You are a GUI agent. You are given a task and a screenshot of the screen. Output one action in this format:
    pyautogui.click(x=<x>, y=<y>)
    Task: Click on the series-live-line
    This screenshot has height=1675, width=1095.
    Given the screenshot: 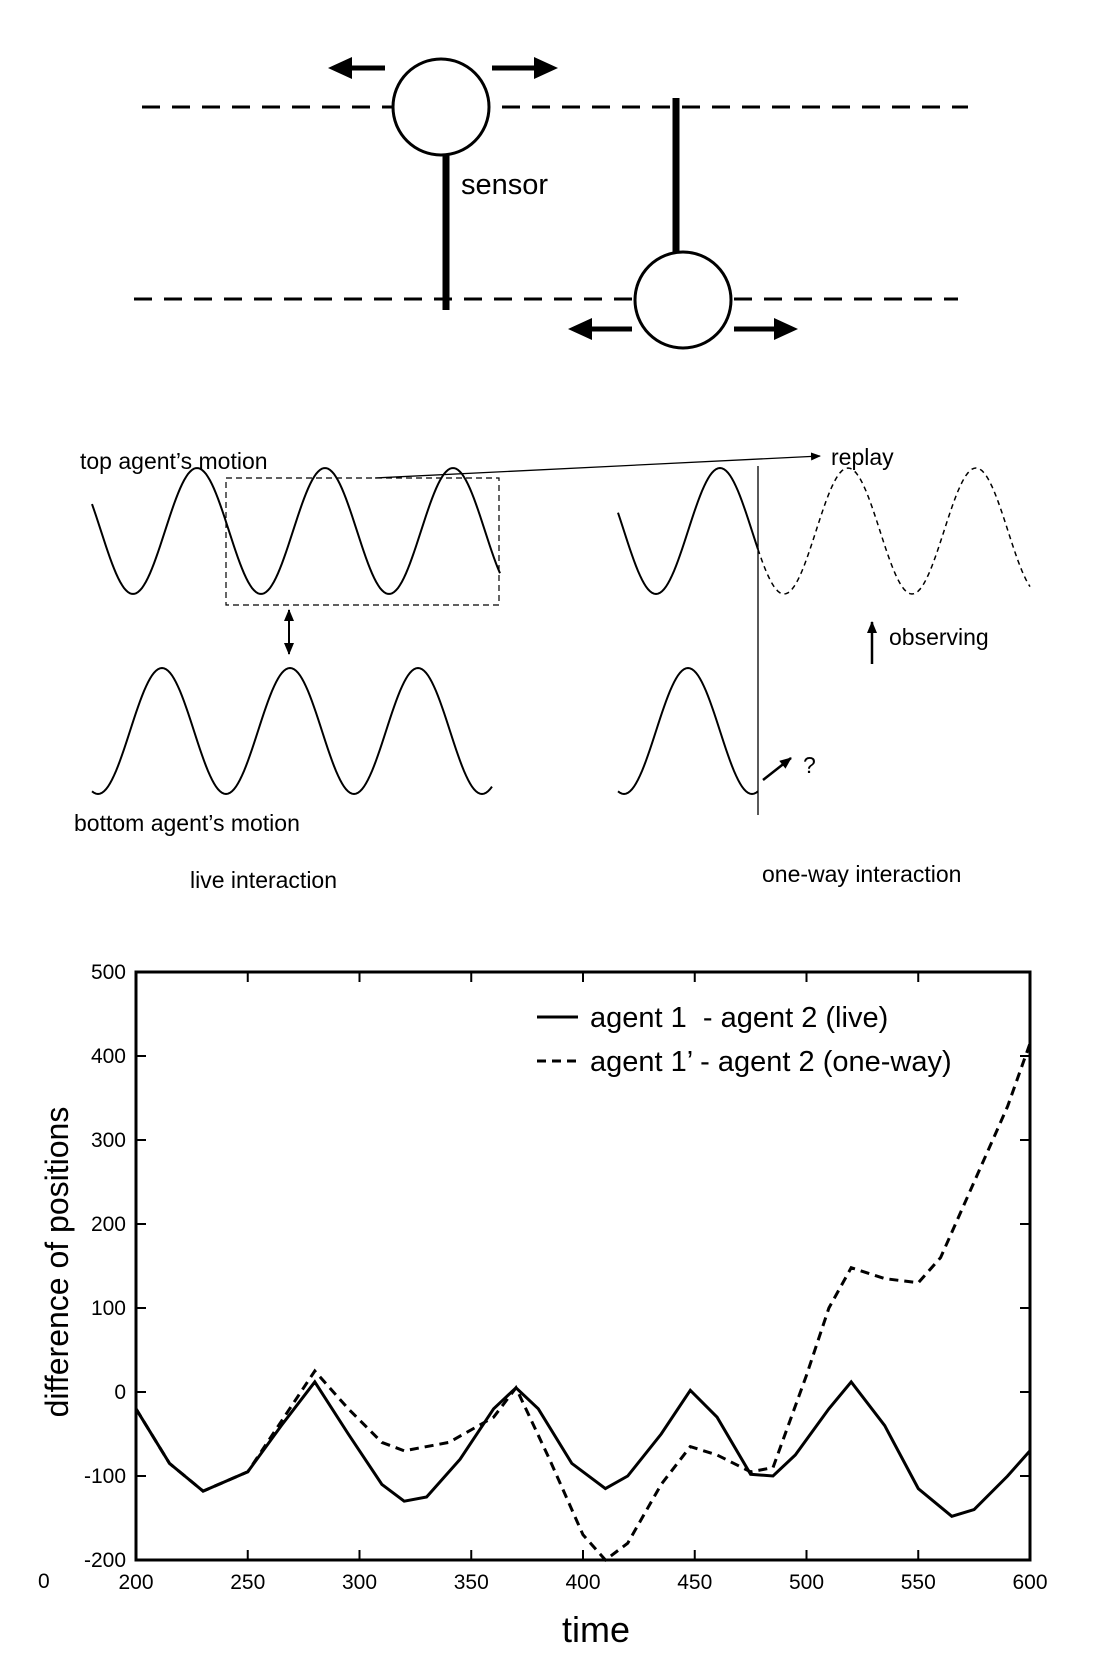 What is the action you would take?
    pyautogui.click(x=583, y=1448)
    